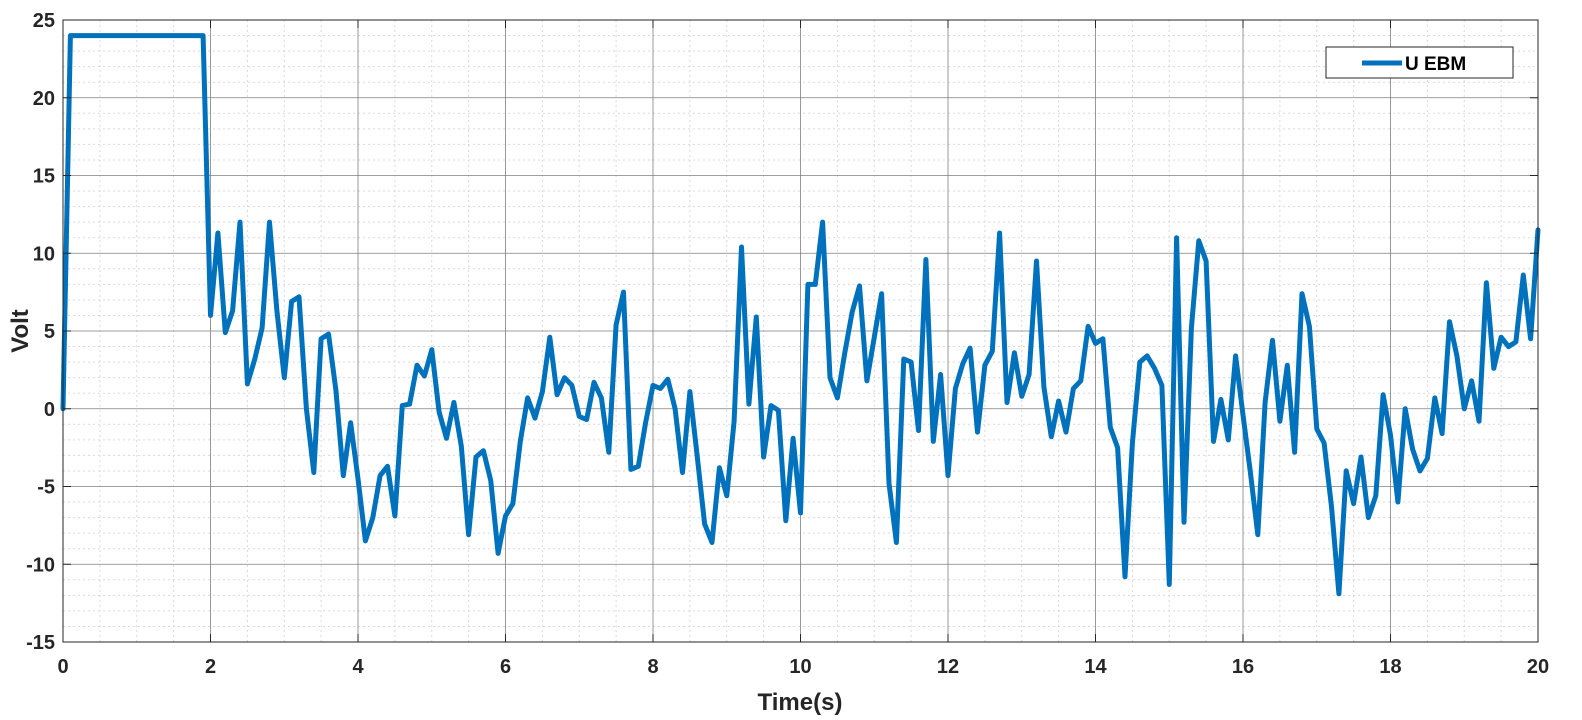 The height and width of the screenshot is (720, 1582). Describe the element at coordinates (40, 565) in the screenshot. I see `y-tick-label: -10` at that location.